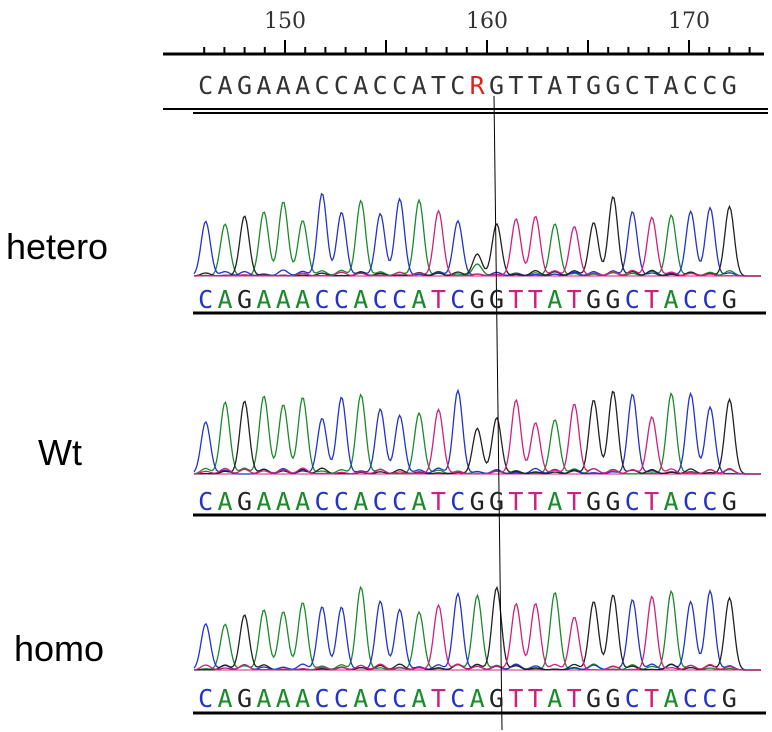 The height and width of the screenshot is (732, 772). Describe the element at coordinates (60, 452) in the screenshot. I see `sample-label-wt: Wt` at that location.